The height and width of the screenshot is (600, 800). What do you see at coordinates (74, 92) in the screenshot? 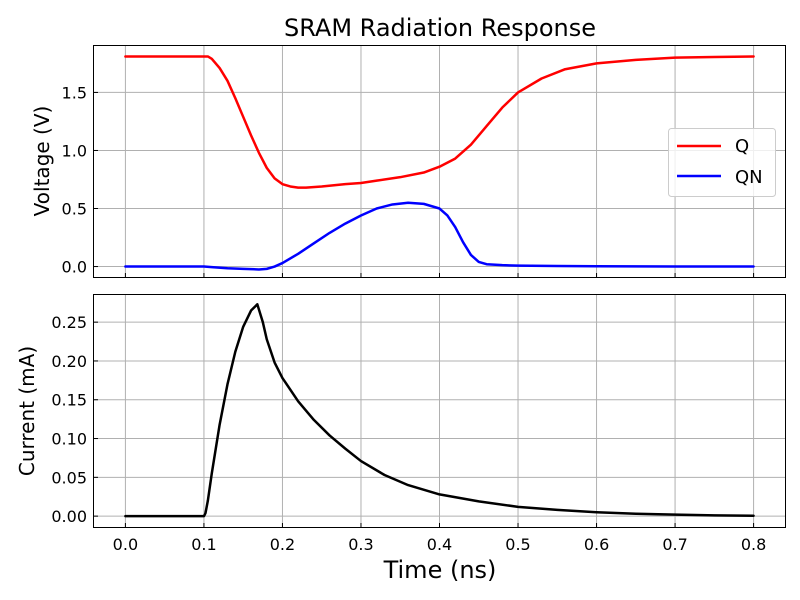
I see `voltage-ytick-label: 1.5` at bounding box center [74, 92].